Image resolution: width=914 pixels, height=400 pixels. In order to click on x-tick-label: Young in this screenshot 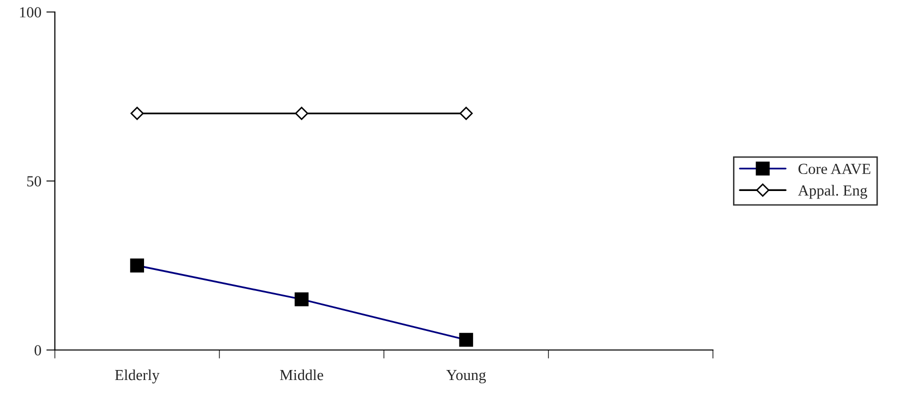, I will do `click(466, 377)`.